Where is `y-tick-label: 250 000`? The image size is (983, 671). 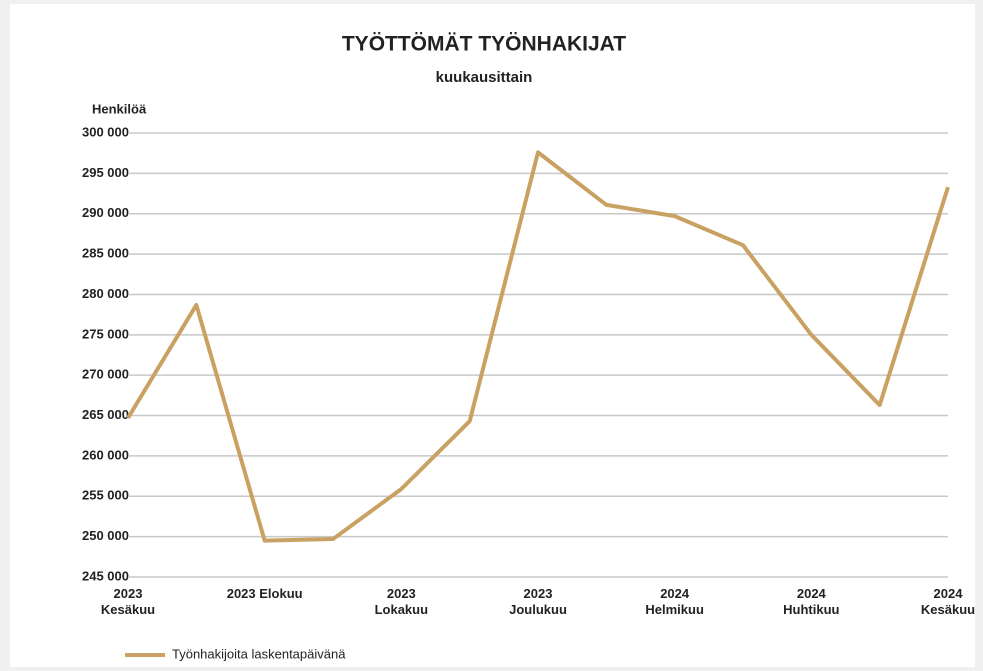
y-tick-label: 250 000 is located at coordinates (105, 535).